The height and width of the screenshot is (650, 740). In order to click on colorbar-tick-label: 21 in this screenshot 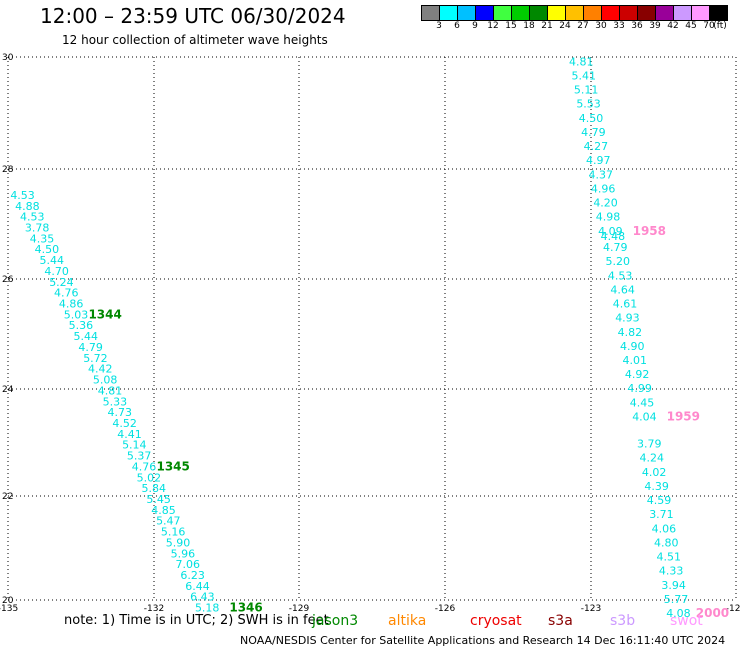, I will do `click(547, 26)`.